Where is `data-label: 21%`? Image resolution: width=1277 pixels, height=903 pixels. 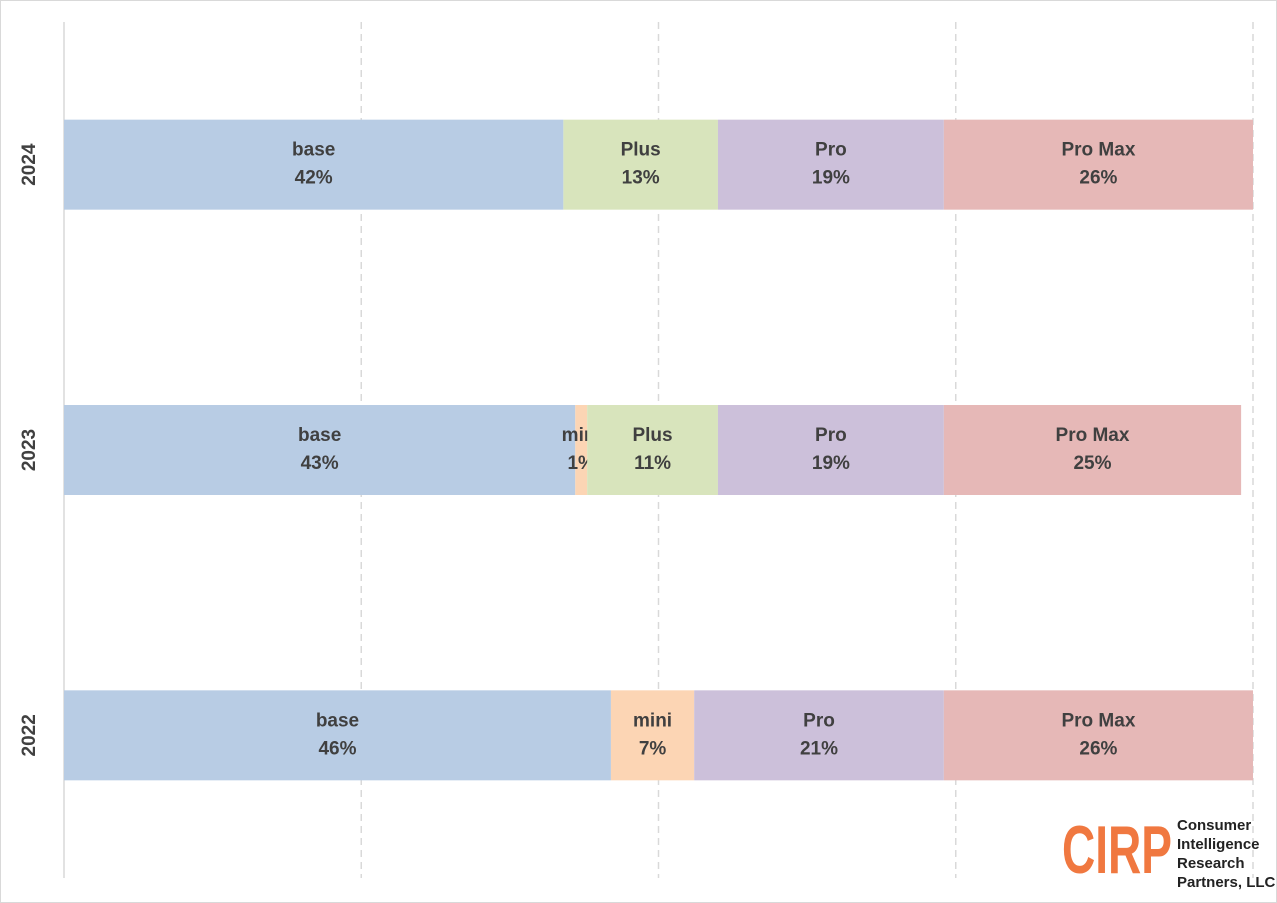 data-label: 21% is located at coordinates (819, 748).